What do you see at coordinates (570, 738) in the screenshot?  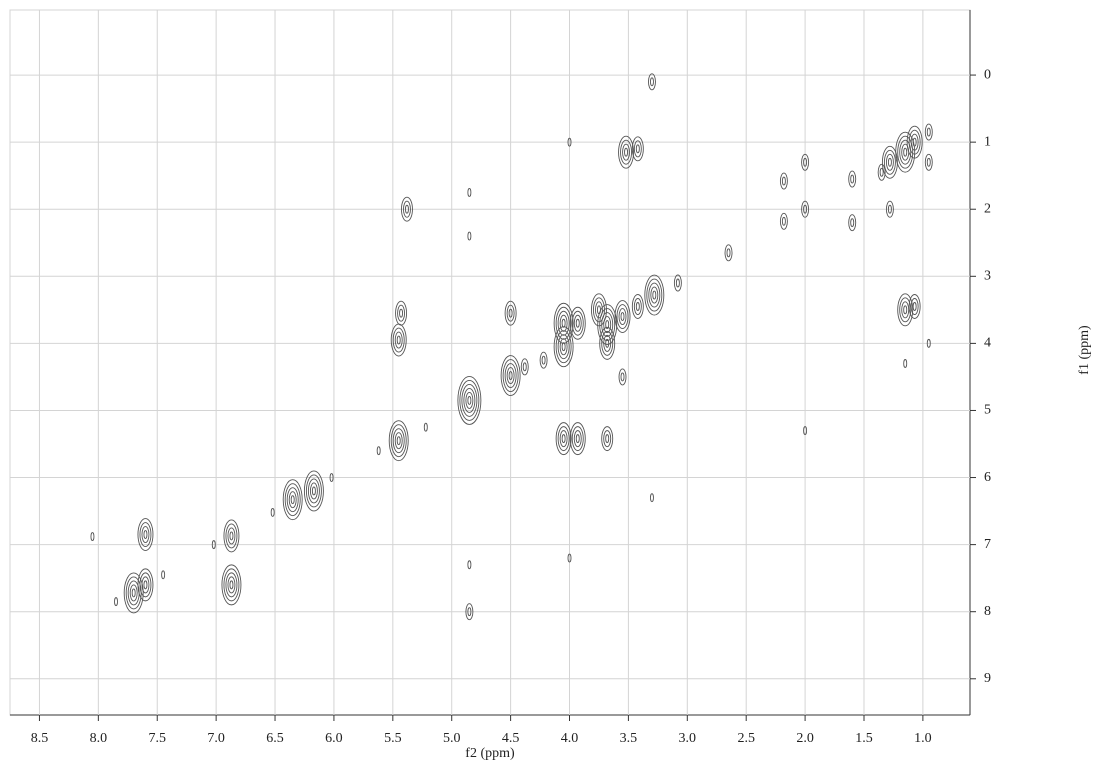 I see `x-tick-label: 4.0` at bounding box center [570, 738].